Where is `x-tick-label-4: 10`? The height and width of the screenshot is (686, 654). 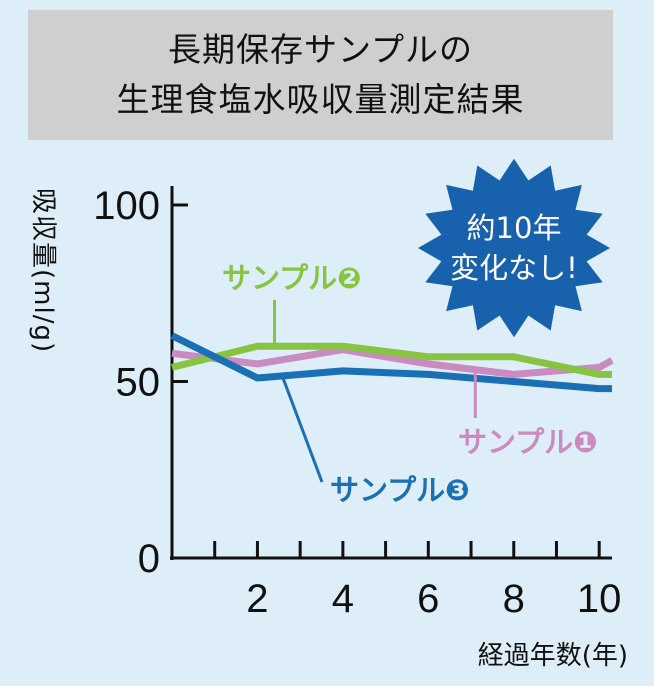
x-tick-label-4: 10 is located at coordinates (599, 599).